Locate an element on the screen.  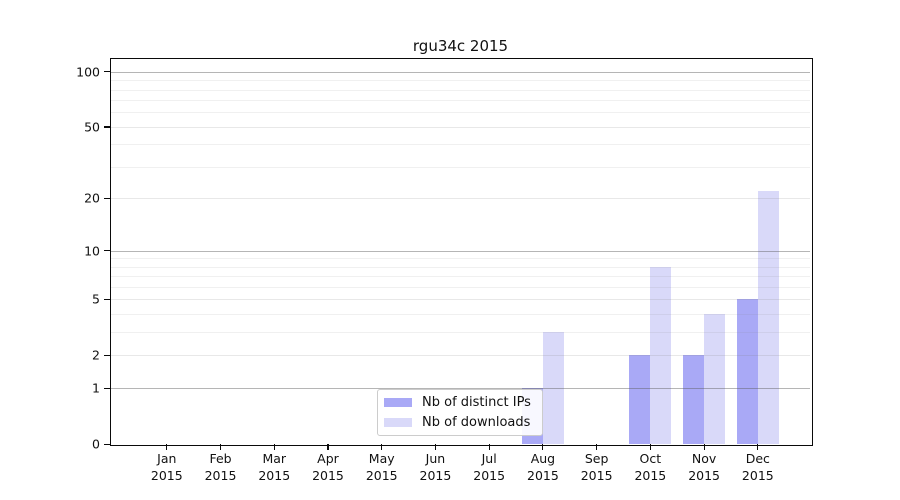
x-tick-label-apr: Apr 2015 is located at coordinates (328, 467).